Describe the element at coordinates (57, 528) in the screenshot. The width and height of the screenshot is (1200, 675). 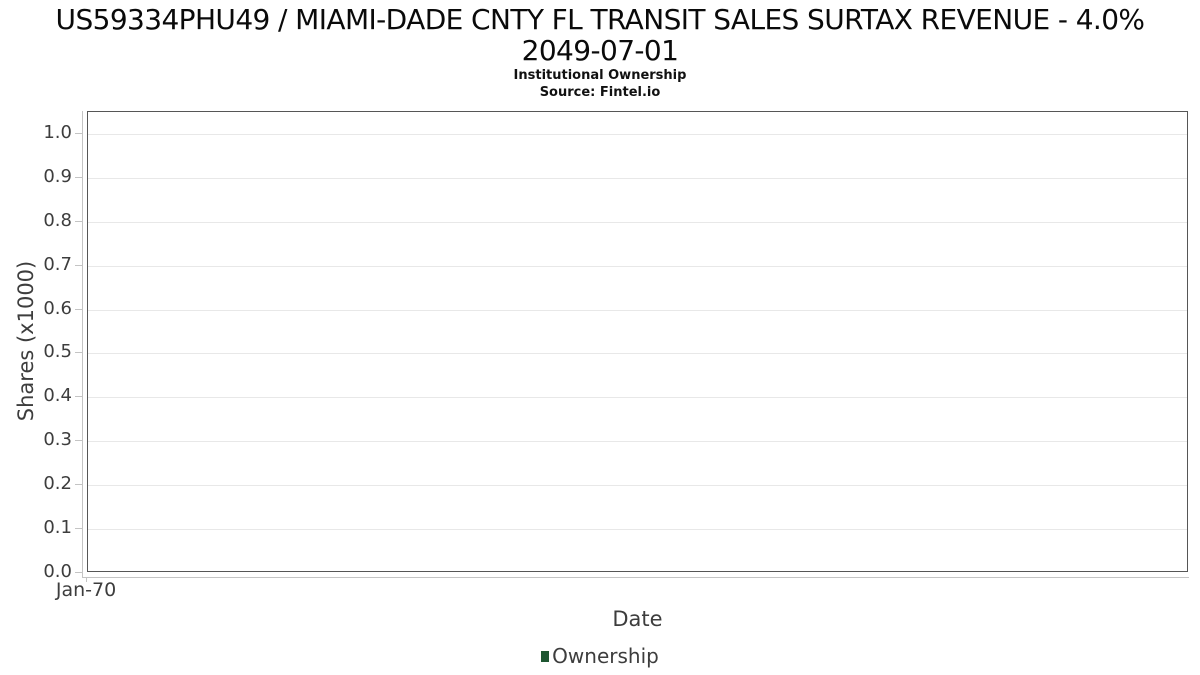
I see `y-tick-label: 0.1` at that location.